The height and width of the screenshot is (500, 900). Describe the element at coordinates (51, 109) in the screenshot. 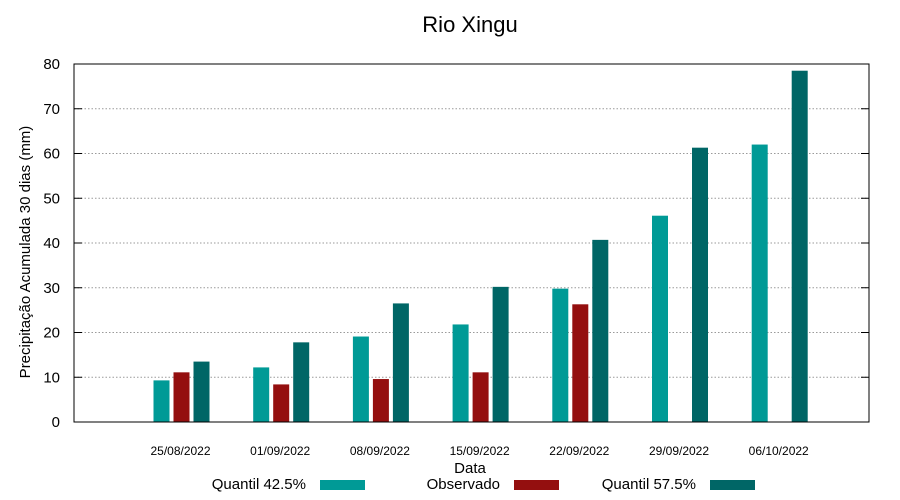

I see `y-tick-label: 70` at that location.